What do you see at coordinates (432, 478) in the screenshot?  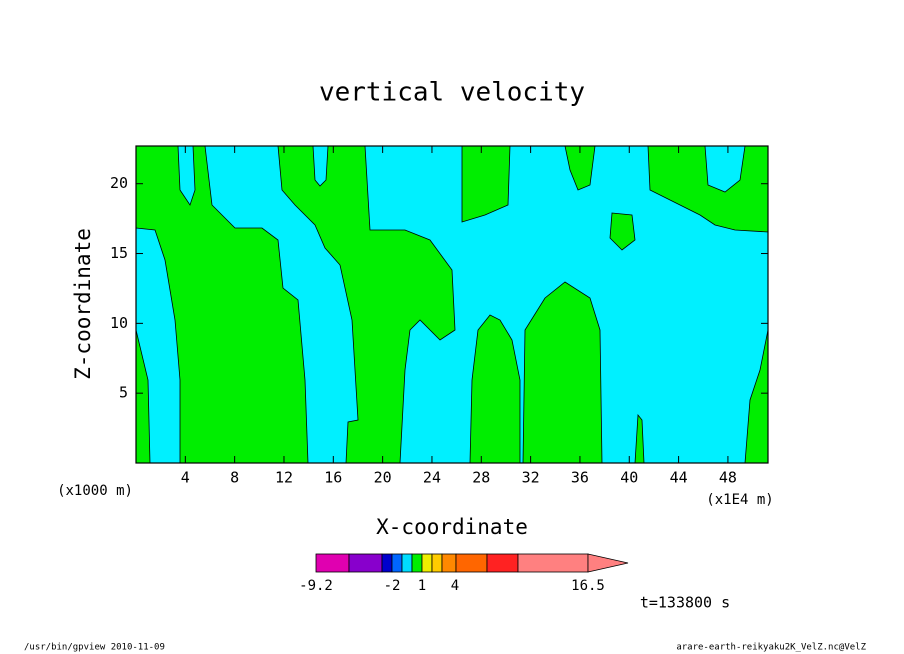 I see `x-tick-label: 24` at bounding box center [432, 478].